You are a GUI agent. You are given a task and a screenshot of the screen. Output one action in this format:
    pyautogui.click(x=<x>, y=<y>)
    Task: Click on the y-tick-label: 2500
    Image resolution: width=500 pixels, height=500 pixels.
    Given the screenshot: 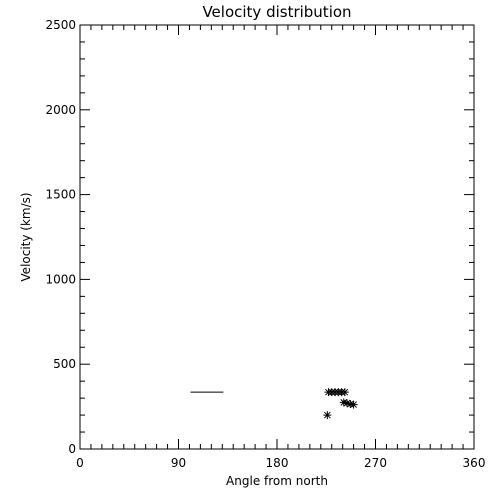 What is the action you would take?
    pyautogui.click(x=60, y=25)
    